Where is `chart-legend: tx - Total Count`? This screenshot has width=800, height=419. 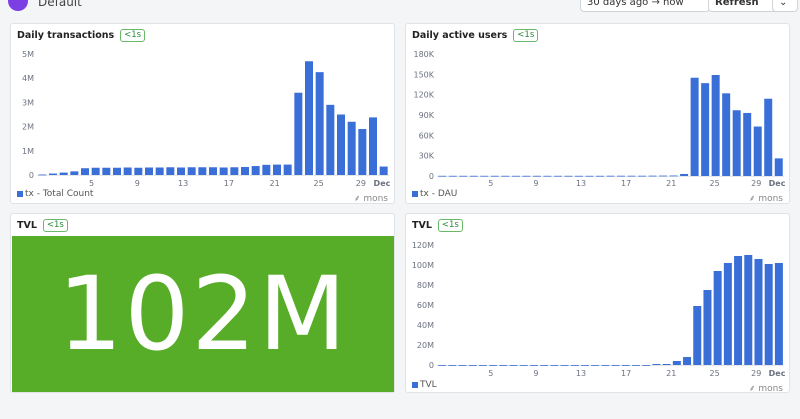
chart-legend: tx - Total Count is located at coordinates (55, 194).